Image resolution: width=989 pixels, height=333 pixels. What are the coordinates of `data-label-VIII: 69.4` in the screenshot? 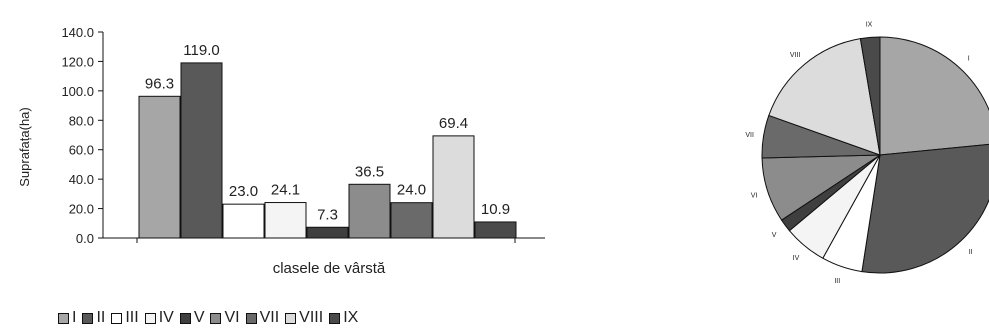 It's located at (453, 123).